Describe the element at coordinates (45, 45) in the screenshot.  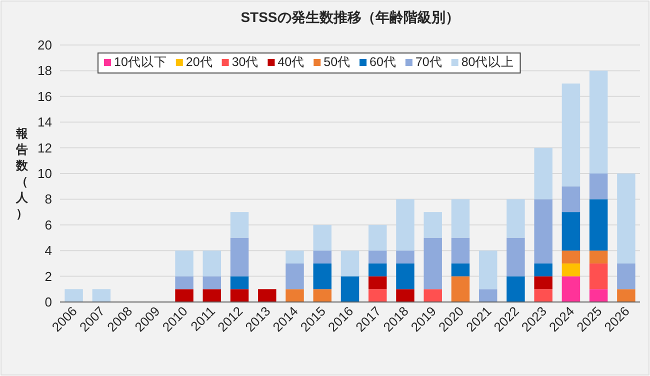
I see `y-tick-label: 20` at that location.